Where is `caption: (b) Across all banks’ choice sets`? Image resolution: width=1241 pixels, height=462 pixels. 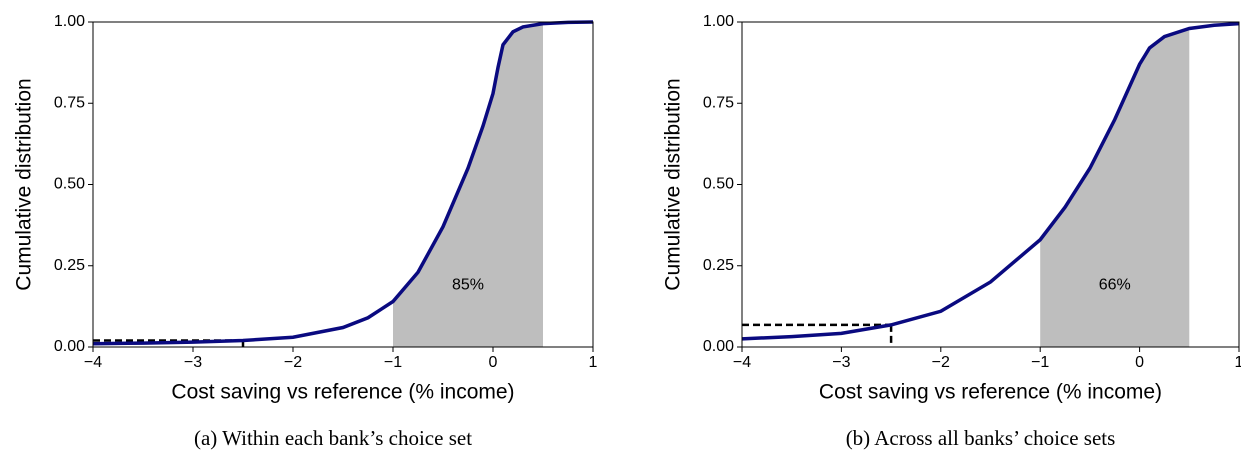 caption: (b) Across all banks’ choice sets is located at coordinates (981, 438).